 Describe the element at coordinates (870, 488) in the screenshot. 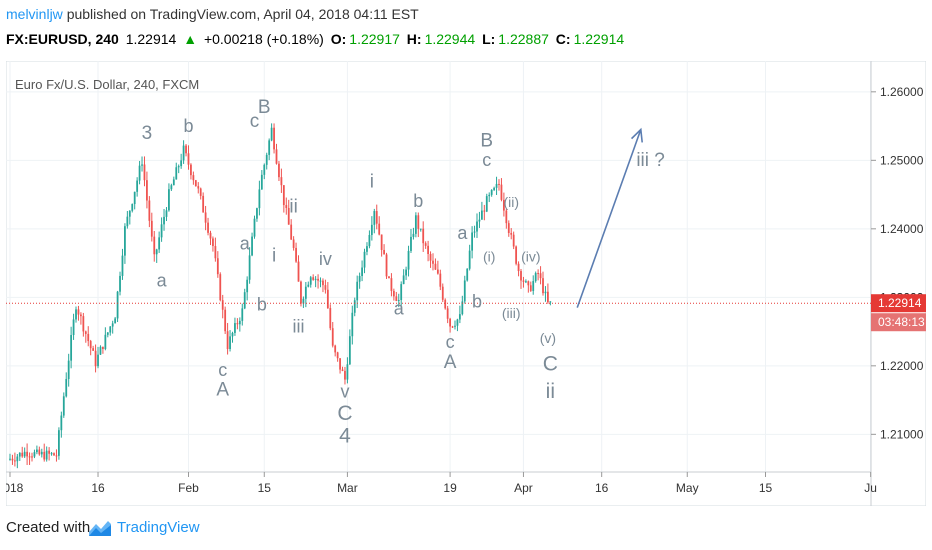

I see `time-tick-label: Ju` at that location.